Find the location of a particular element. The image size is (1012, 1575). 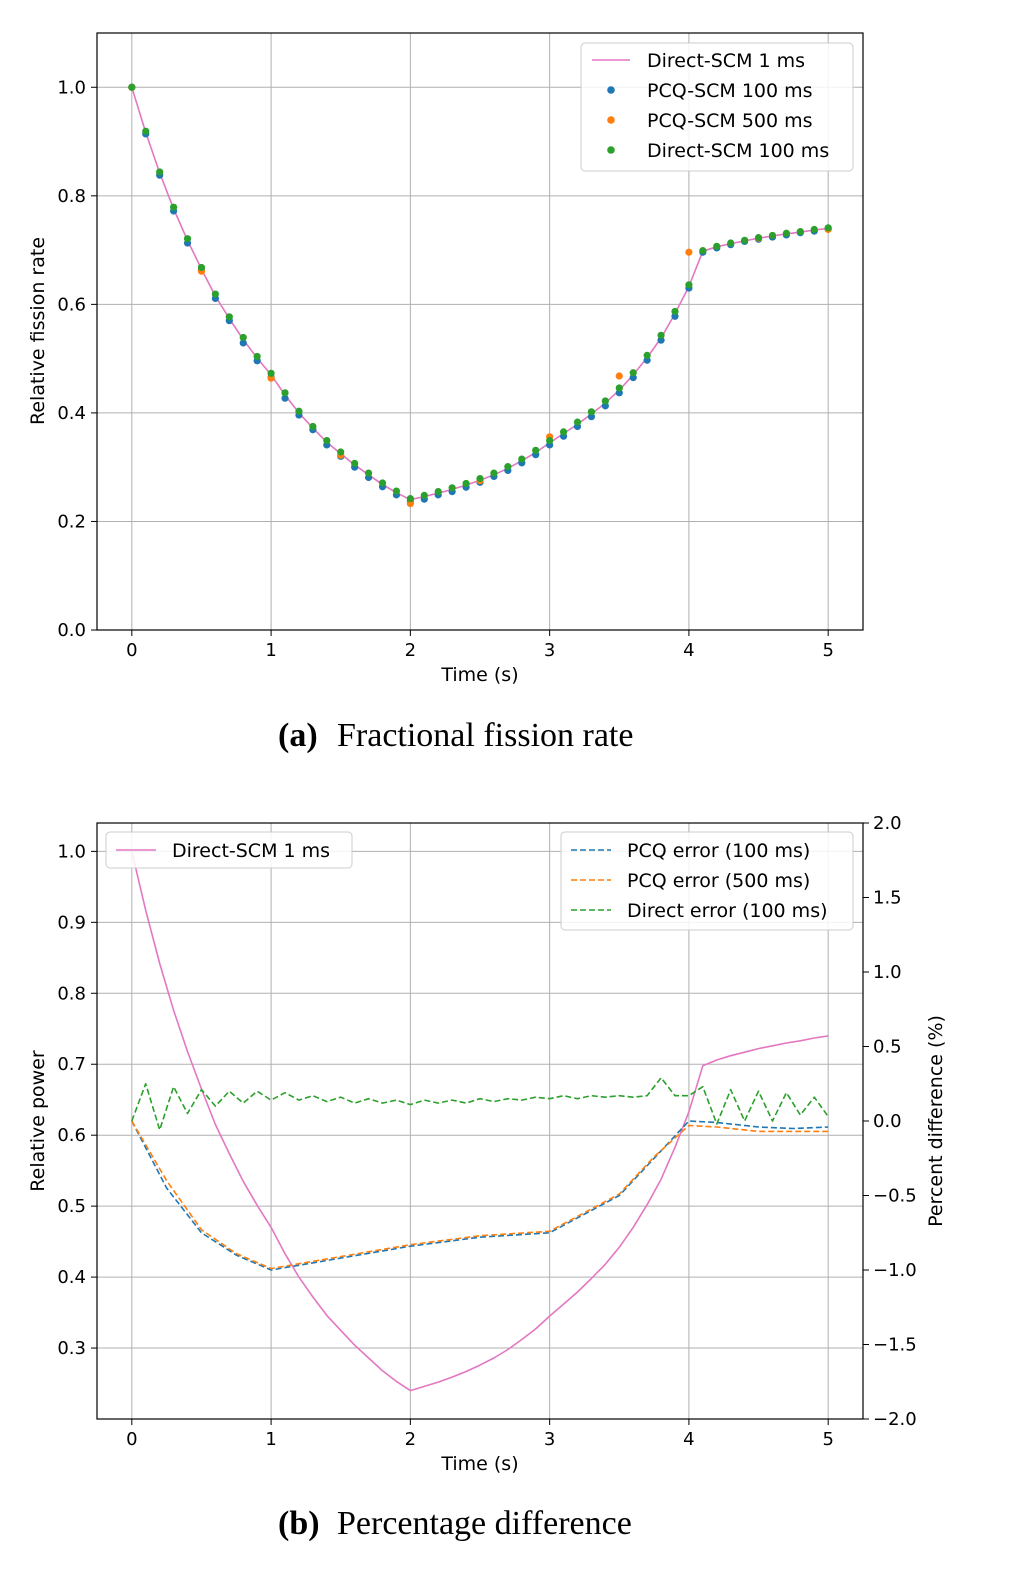

y-tick-label: 0.5 is located at coordinates (71, 1206).